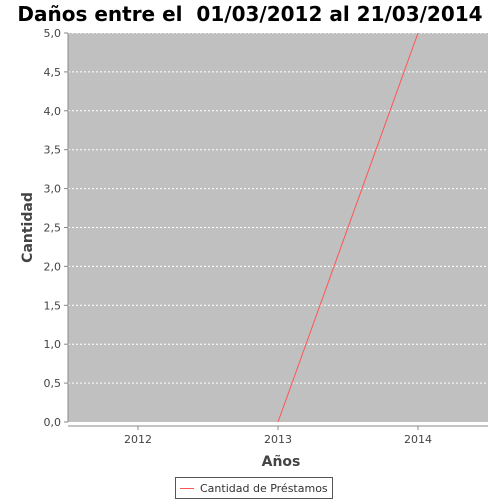 The width and height of the screenshot is (500, 500). I want to click on chart-title: Daños entre el 01/03/2012 al 21/03/2014, so click(250, 14).